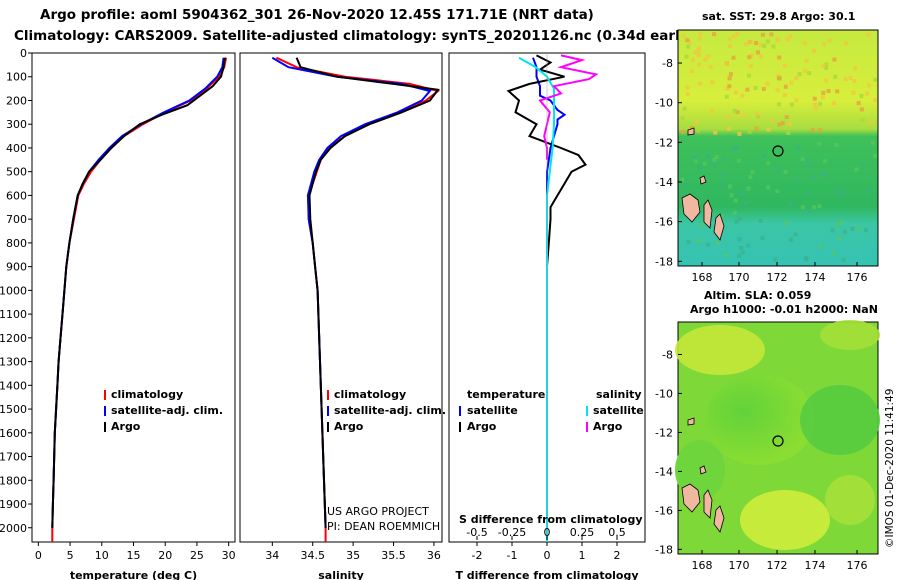 Image resolution: width=900 pixels, height=580 pixels. I want to click on depth-tick-label: 1400, so click(13, 385).